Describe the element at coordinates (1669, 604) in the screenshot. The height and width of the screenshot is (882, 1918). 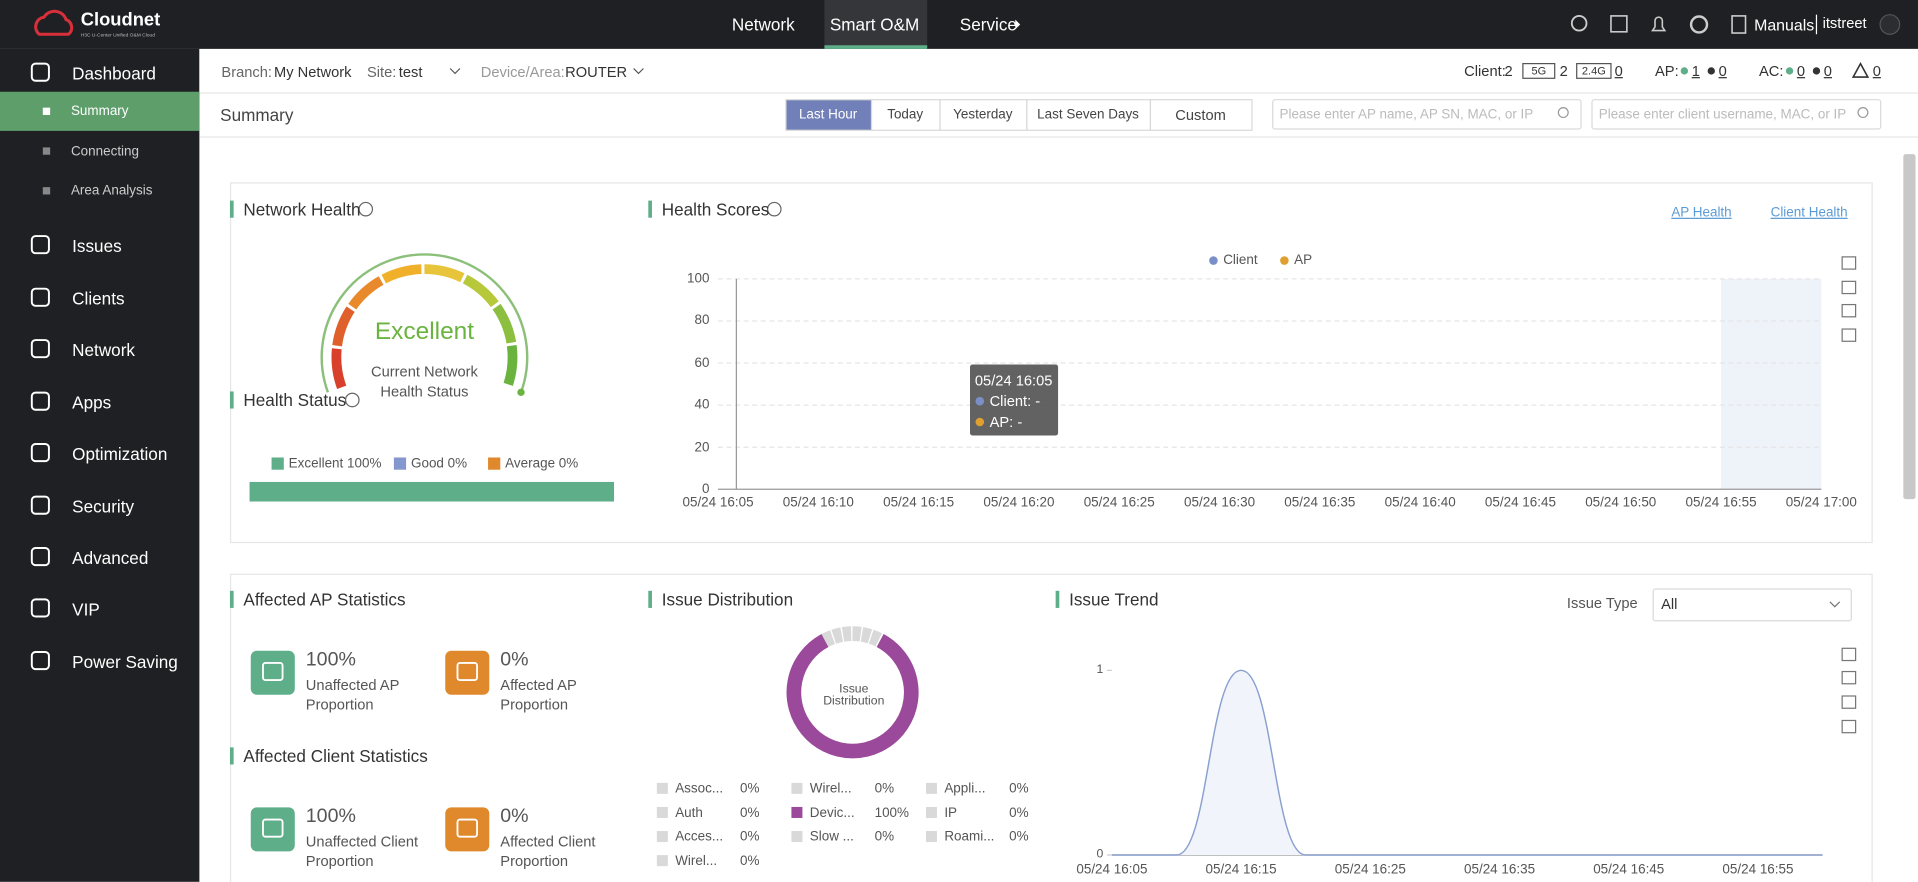
I see `select-value: All` at that location.